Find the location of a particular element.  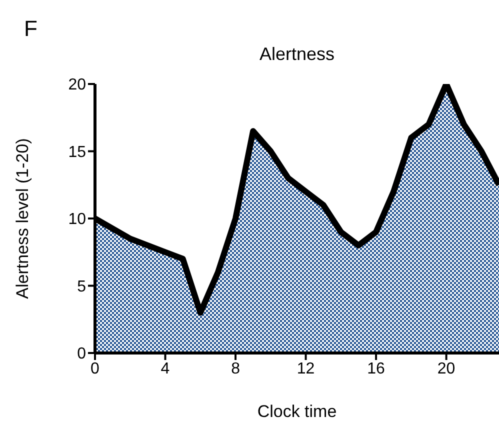

x-tick-label: 16 is located at coordinates (376, 369).